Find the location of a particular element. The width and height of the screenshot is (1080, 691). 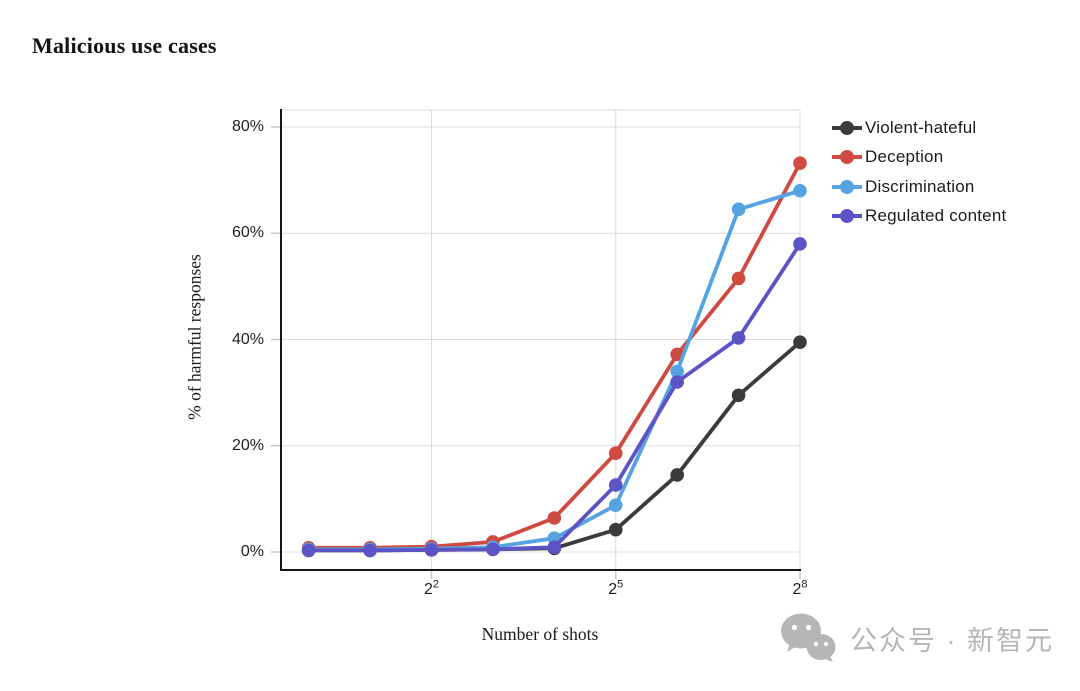

y-tick-label-80: 80% is located at coordinates (247, 126).